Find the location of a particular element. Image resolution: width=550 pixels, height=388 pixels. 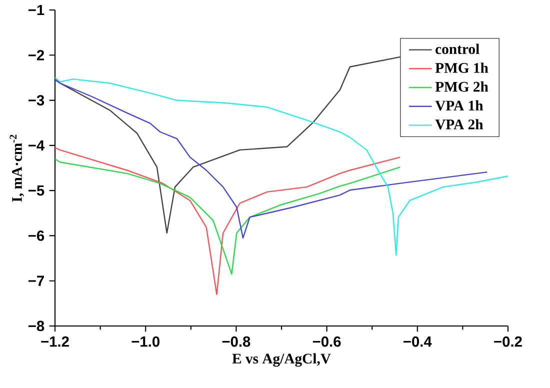

x-tick-label: −0.6 is located at coordinates (326, 341).